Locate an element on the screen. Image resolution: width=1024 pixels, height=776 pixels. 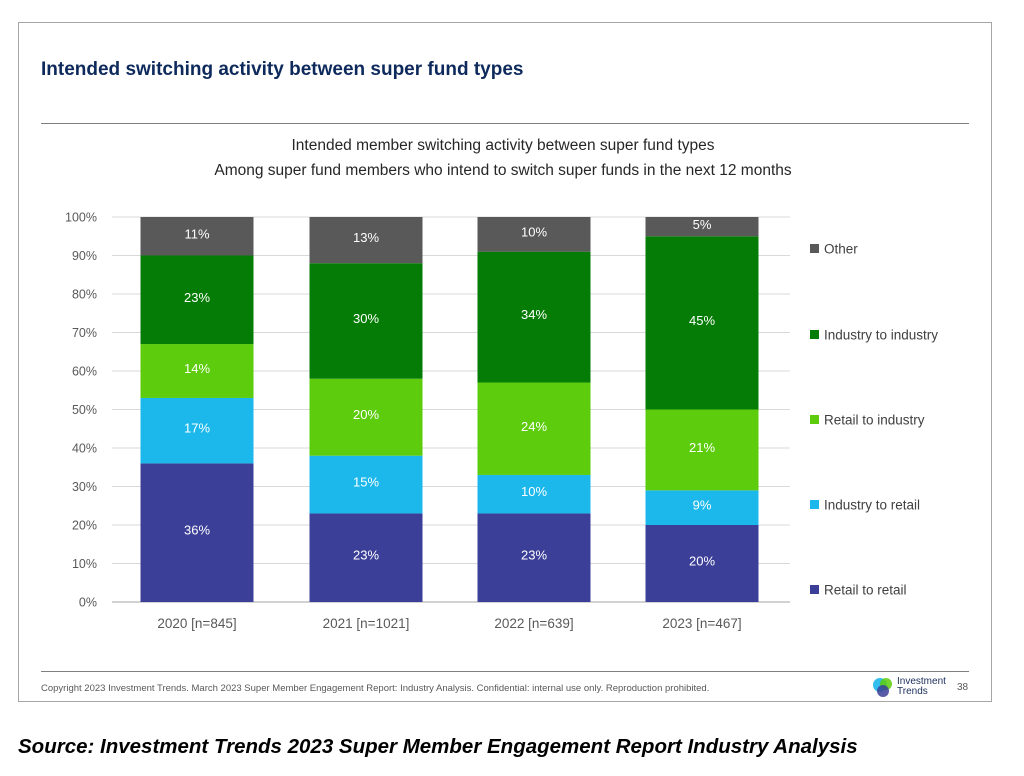
data-label: 13% is located at coordinates (366, 237).